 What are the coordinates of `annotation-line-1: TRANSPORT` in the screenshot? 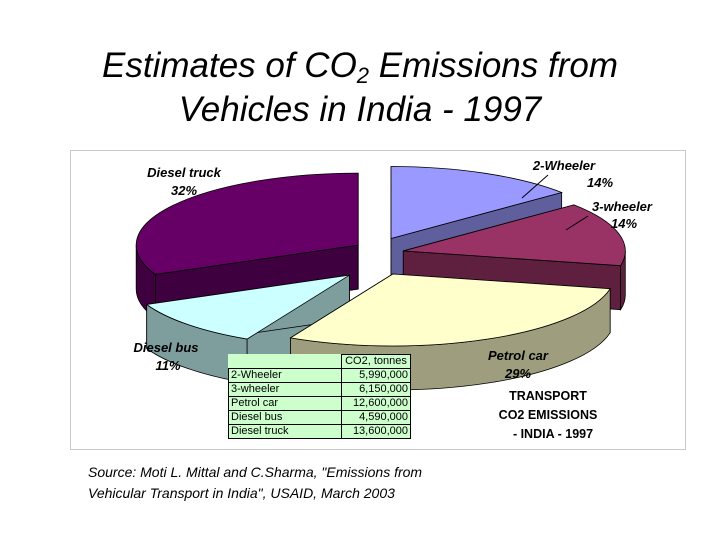 It's located at (548, 396).